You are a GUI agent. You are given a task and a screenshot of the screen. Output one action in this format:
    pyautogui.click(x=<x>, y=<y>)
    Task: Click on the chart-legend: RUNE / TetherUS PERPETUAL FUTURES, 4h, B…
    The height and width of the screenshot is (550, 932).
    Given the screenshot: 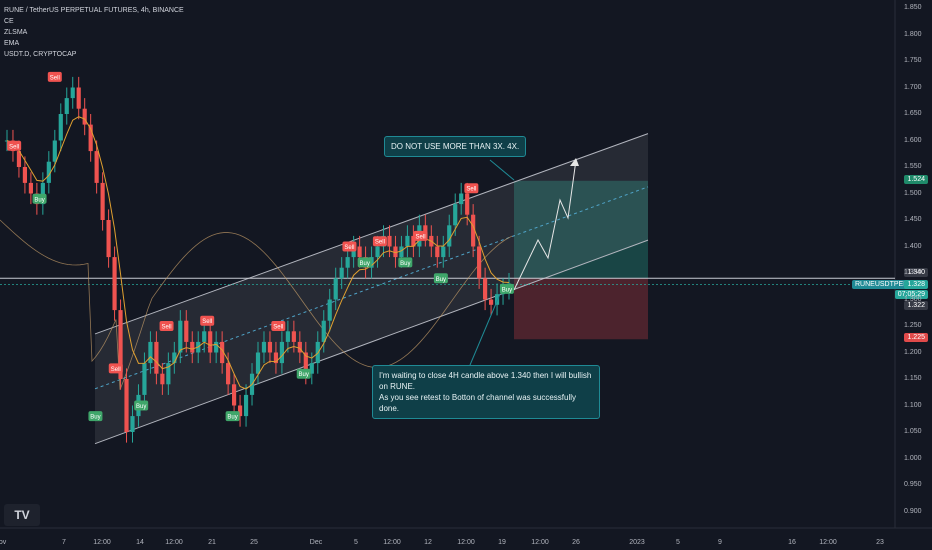 What is the action you would take?
    pyautogui.click(x=94, y=32)
    